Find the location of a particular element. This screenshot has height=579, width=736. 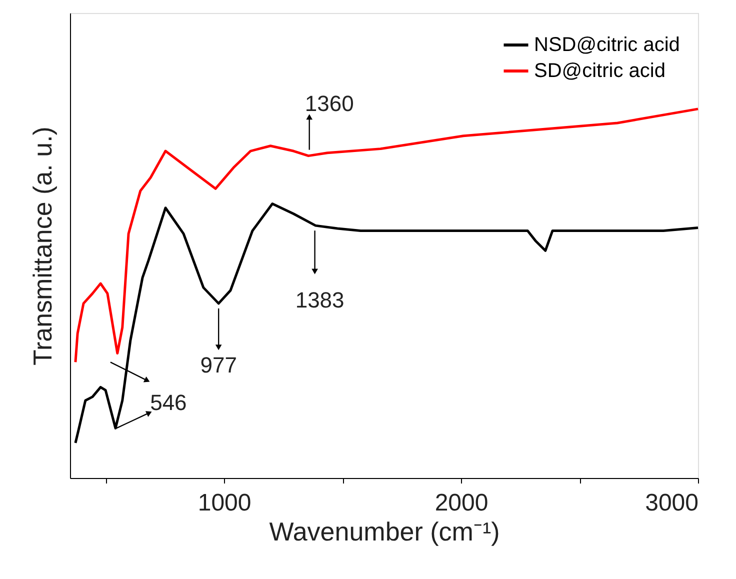

annotation: 1383 is located at coordinates (319, 300).